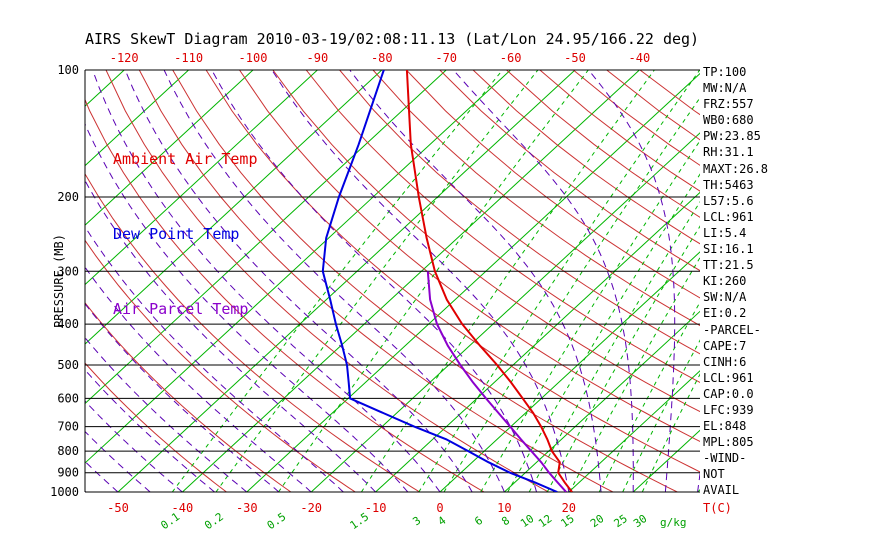  What do you see at coordinates (673, 522) in the screenshot?
I see `mixing-unit-label: g/kg` at bounding box center [673, 522].